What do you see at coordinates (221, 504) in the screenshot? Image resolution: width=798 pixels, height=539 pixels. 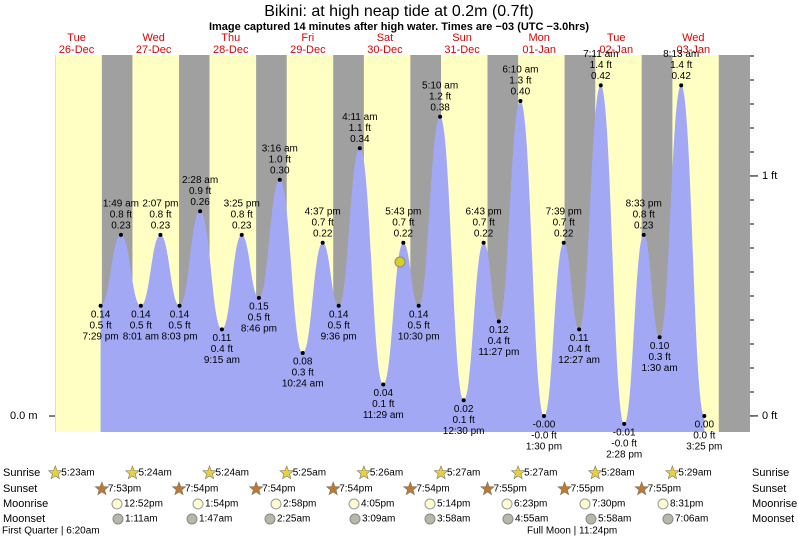 I see `moonrise-time: 1:54pm` at bounding box center [221, 504].